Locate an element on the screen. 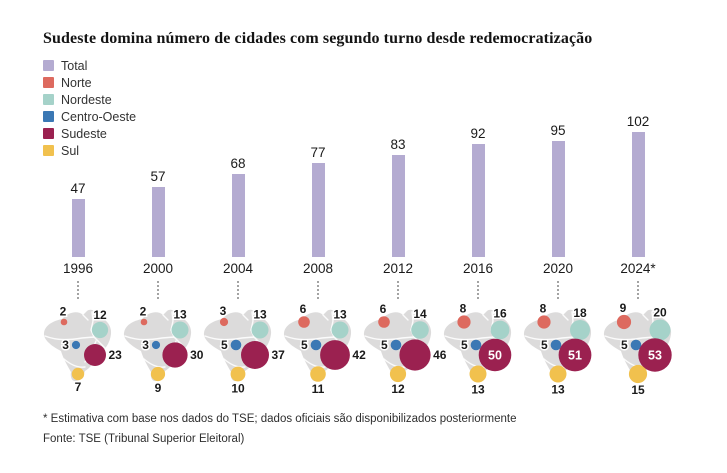  sudeste-value-label: 42 is located at coordinates (359, 355).